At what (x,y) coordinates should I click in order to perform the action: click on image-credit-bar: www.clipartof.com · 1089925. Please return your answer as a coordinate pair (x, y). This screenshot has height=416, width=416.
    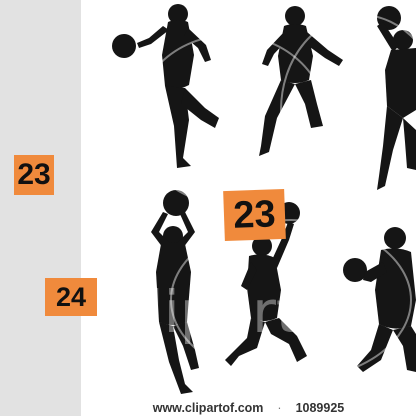
    Looking at the image, I should click on (248, 408).